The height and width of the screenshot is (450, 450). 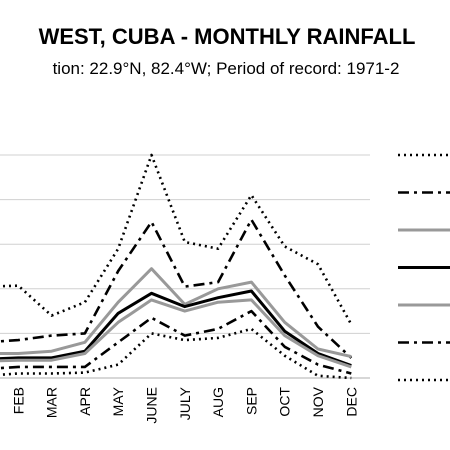 I want to click on x-tick-label: MAR, so click(x=52, y=402).